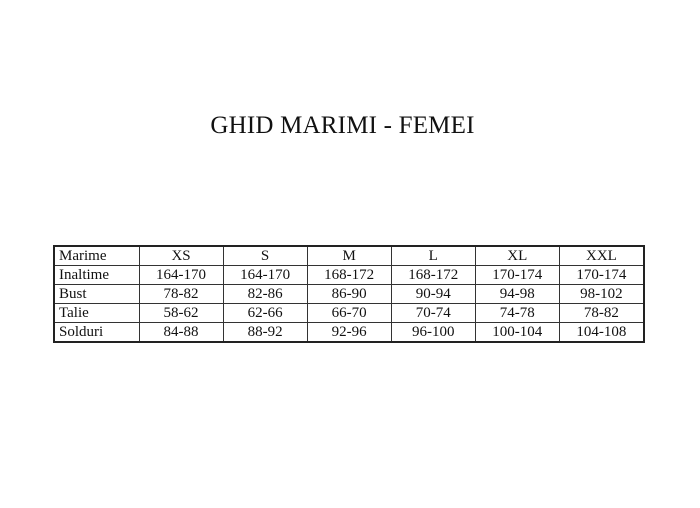 The height and width of the screenshot is (508, 700). What do you see at coordinates (181, 313) in the screenshot?
I see `table-cell: 58-62` at bounding box center [181, 313].